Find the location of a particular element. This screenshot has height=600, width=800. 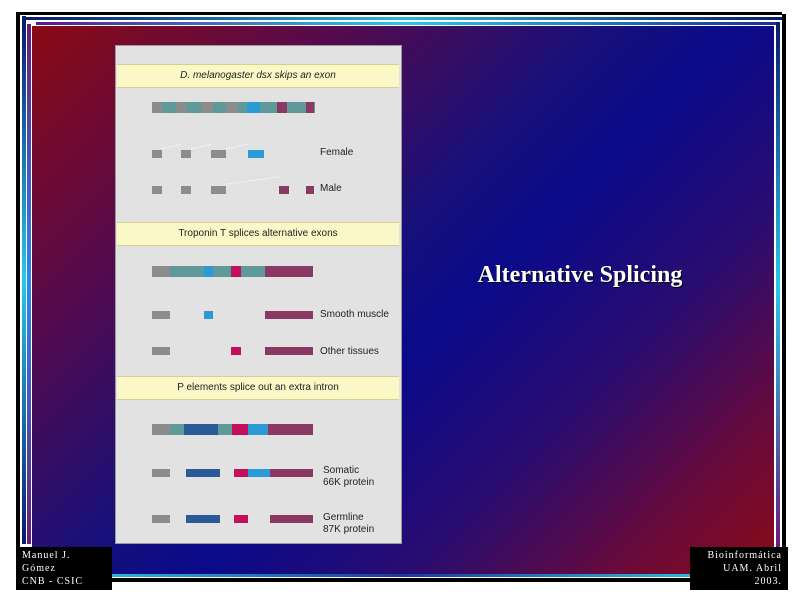

footer-course: Bioinformática UAM. Abril 2003. is located at coordinates (739, 568).